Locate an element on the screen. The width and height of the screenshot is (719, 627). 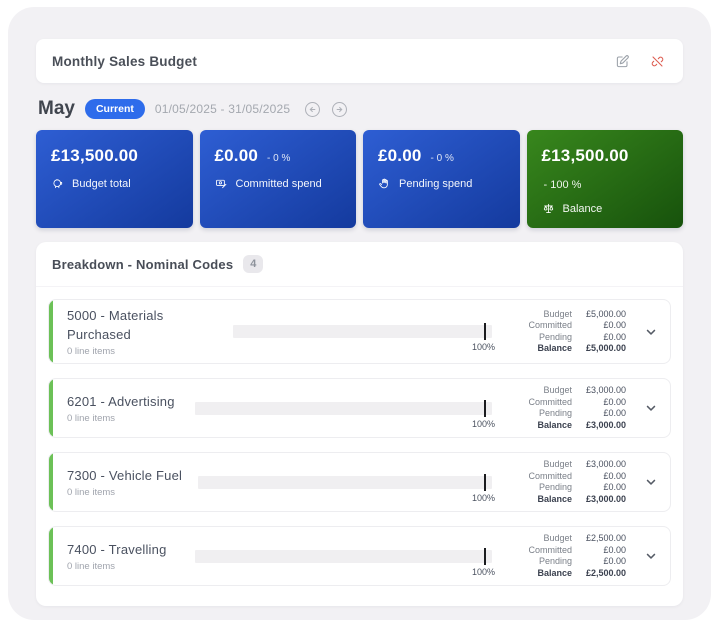
prev-month-button is located at coordinates (312, 109).